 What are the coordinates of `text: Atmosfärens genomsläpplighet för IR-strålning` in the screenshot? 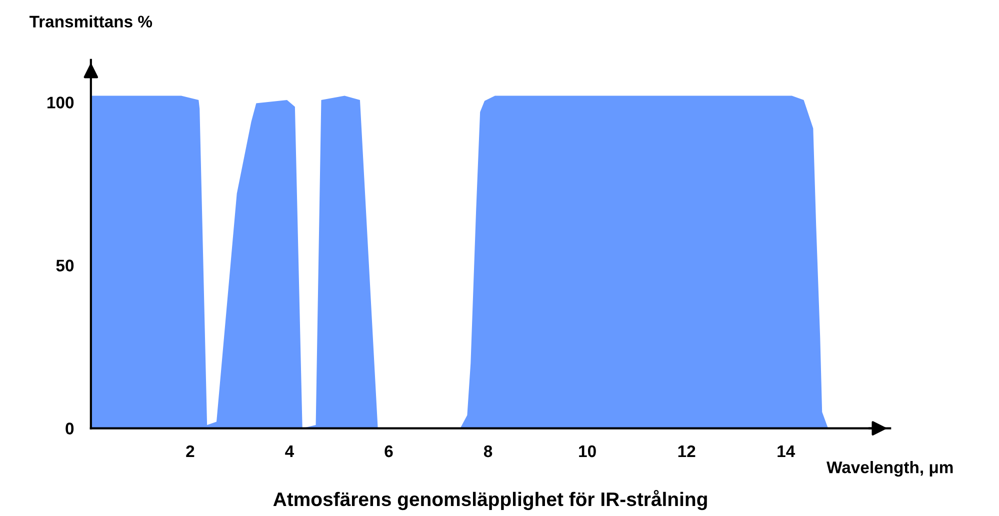 It's located at (490, 500).